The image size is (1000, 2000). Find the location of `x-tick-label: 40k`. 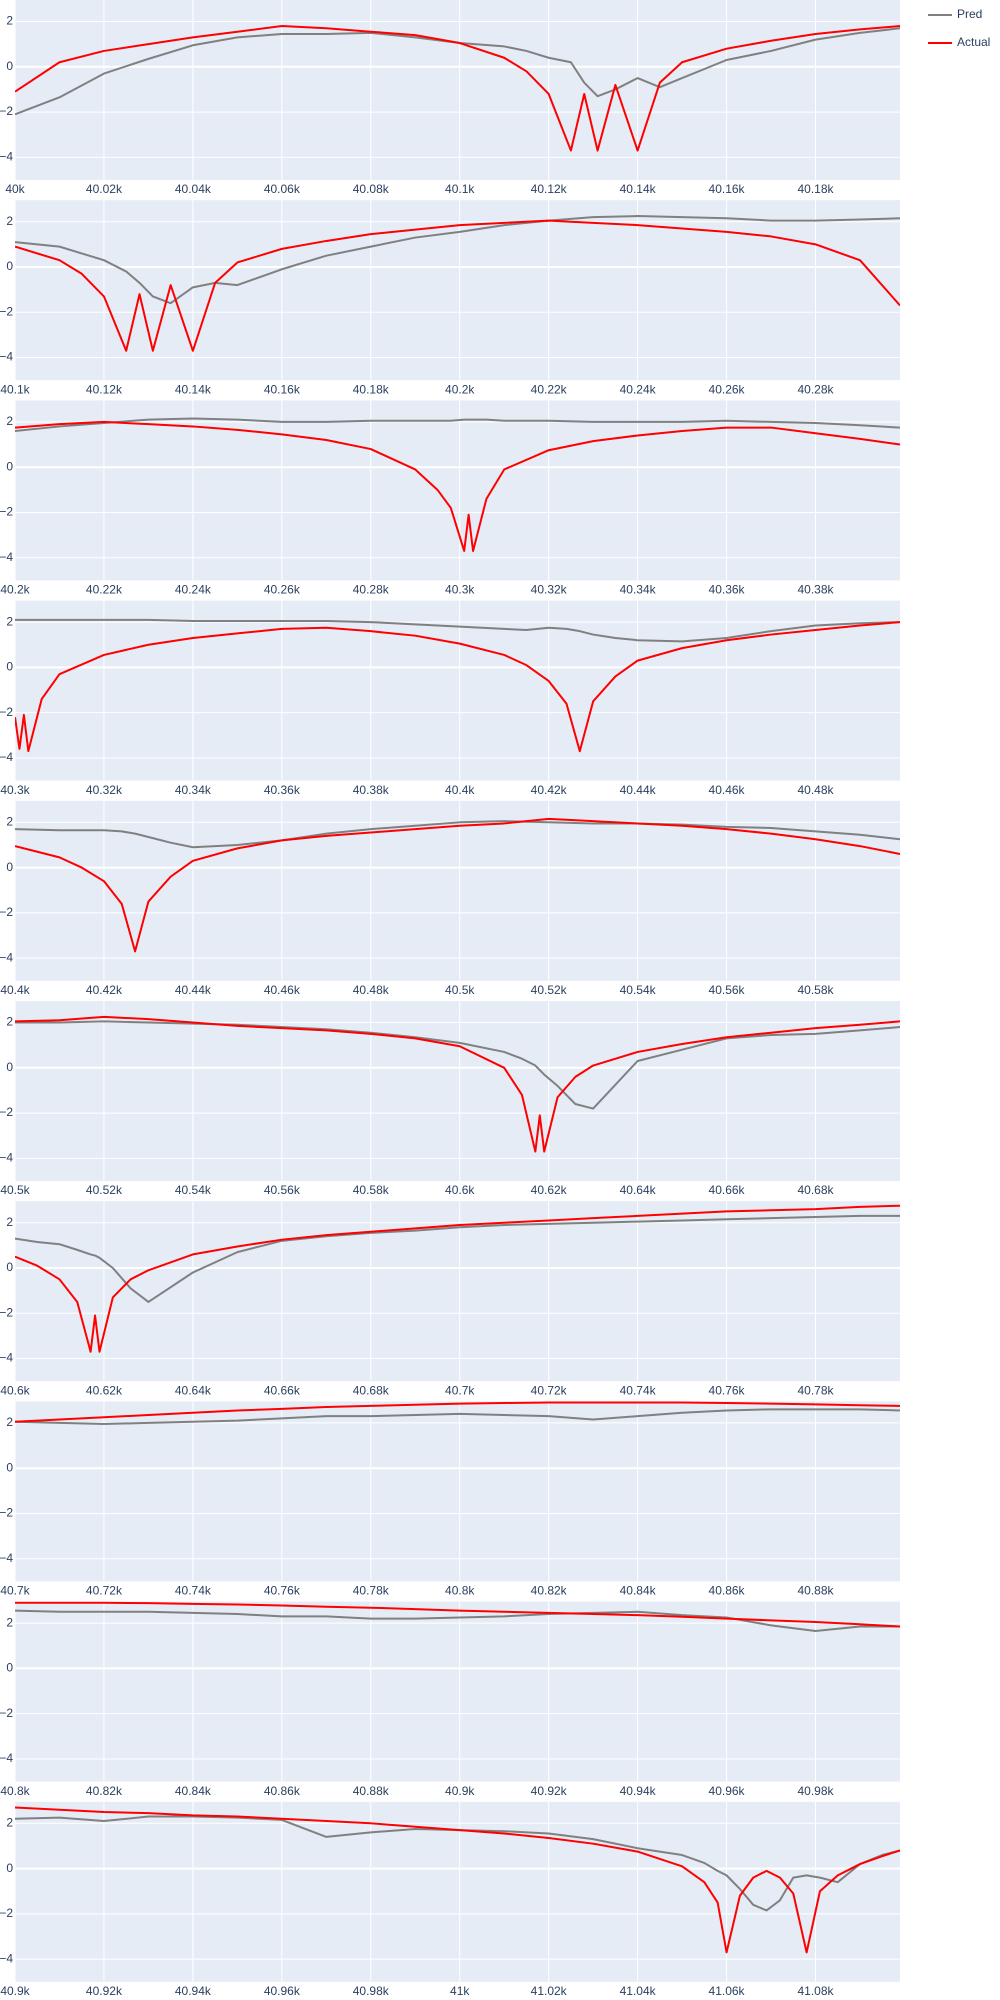

x-tick-label: 40k is located at coordinates (15, 189).